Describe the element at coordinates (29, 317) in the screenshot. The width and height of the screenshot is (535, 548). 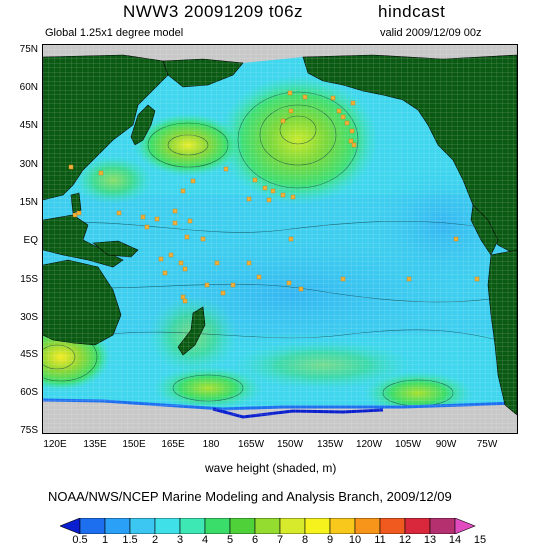
I see `lat-label: 30S` at that location.